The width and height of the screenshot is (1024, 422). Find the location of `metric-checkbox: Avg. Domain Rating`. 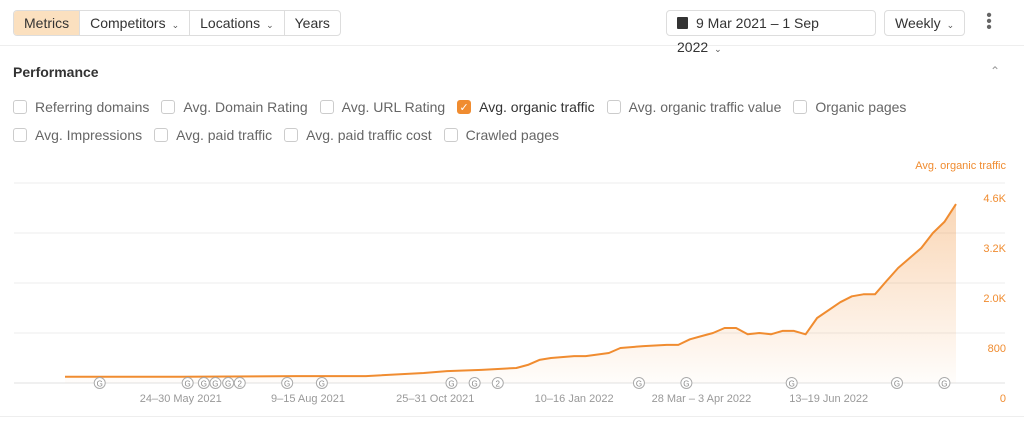

metric-checkbox: Avg. Domain Rating is located at coordinates (234, 107).